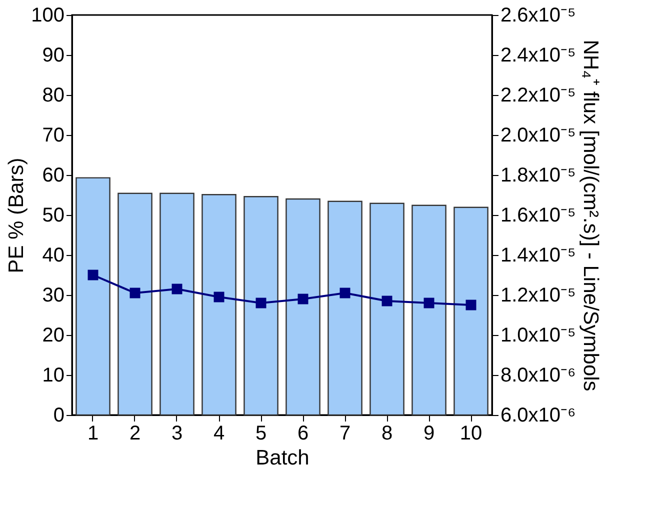  Describe the element at coordinates (538, 335) in the screenshot. I see `y2-tick-label: 1.0x10⁻⁵` at that location.